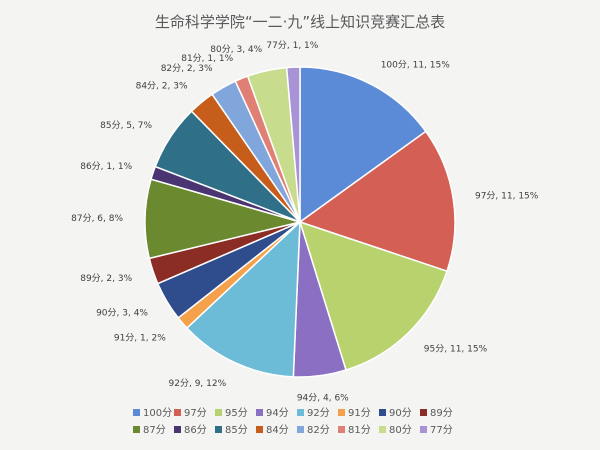  I want to click on data-label: 84分, 2, 3%, so click(162, 85).